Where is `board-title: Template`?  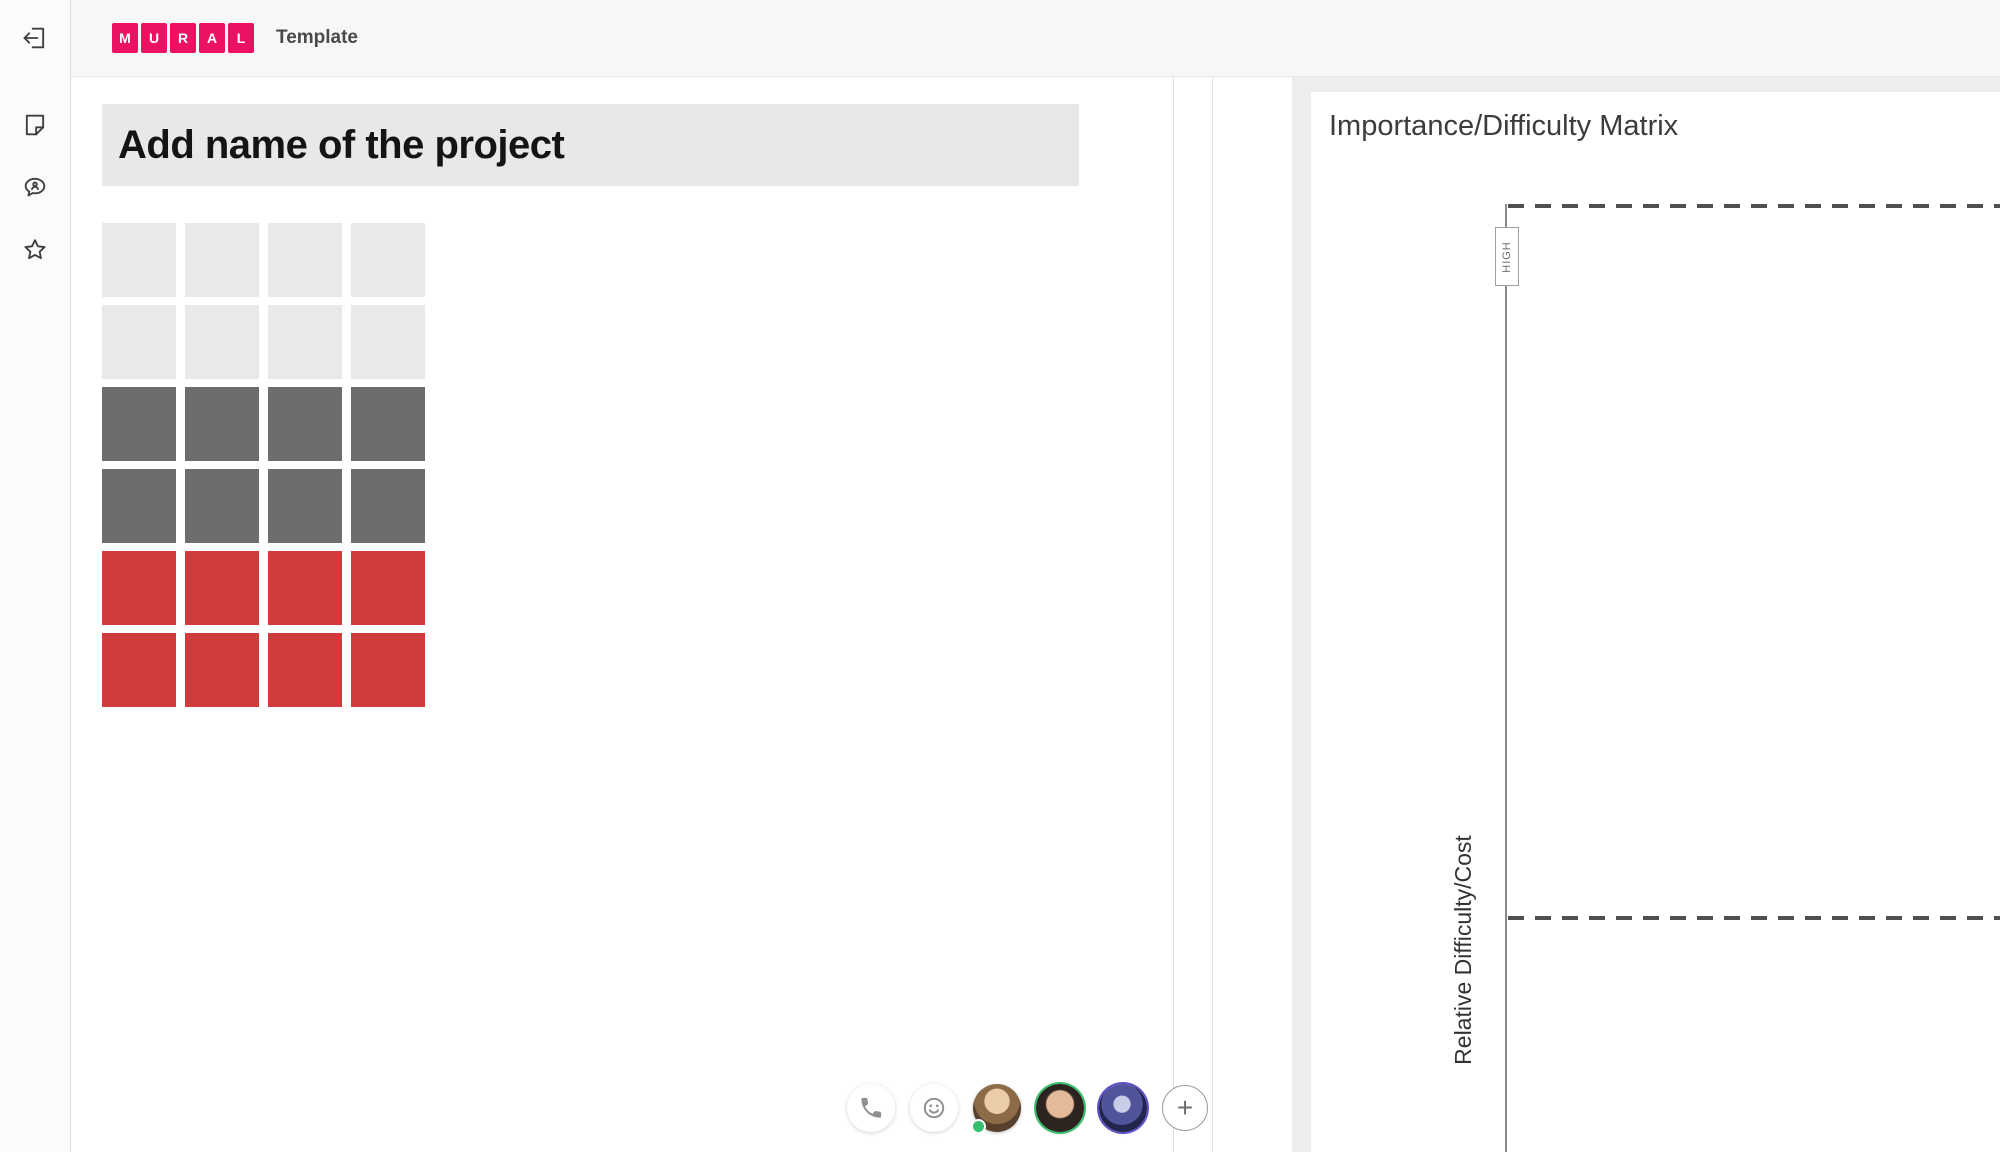 board-title: Template is located at coordinates (317, 37).